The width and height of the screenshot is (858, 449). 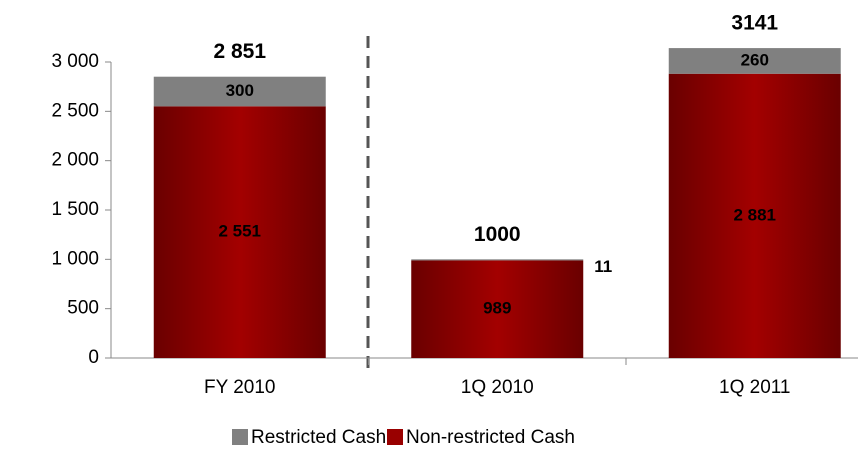 I want to click on y-tick-label: 1 000, so click(x=75, y=258).